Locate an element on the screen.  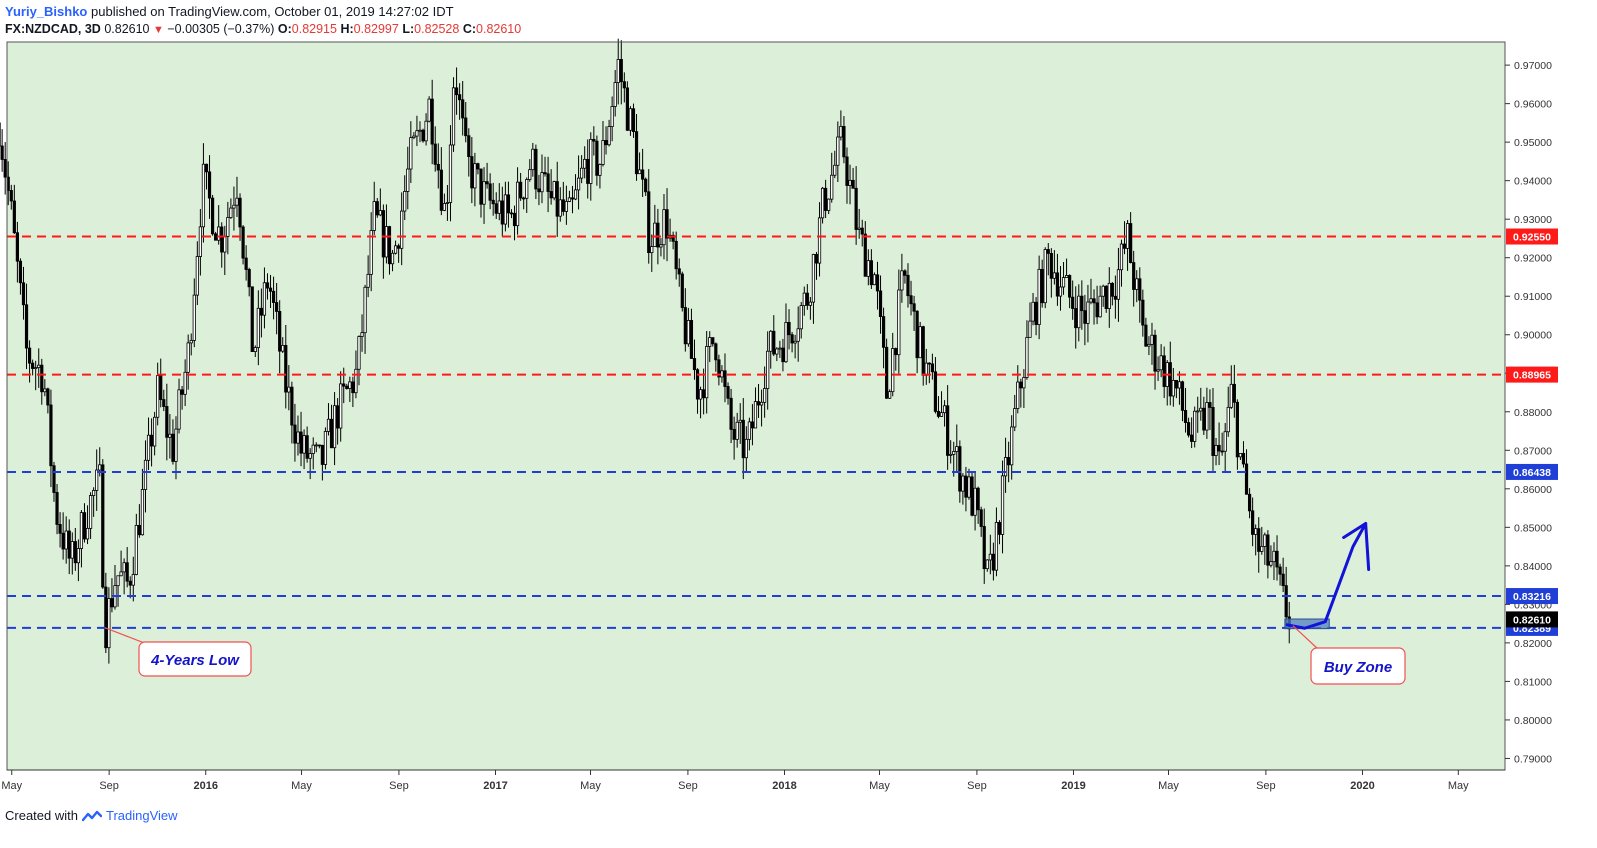
buy-zone-callout-text: Buy Zone is located at coordinates (1358, 667).